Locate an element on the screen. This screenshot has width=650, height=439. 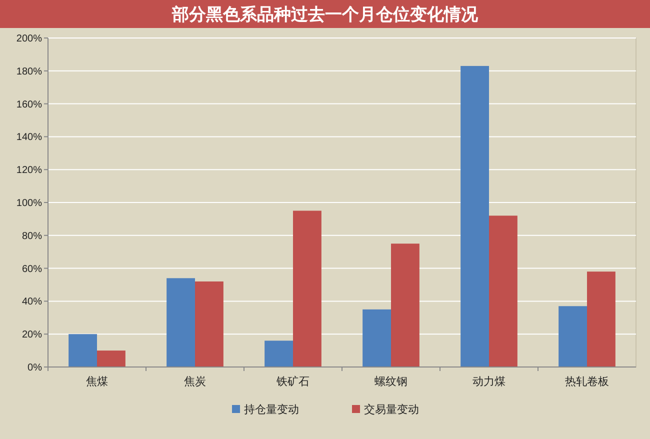
y-tick-label: 100% is located at coordinates (29, 203).